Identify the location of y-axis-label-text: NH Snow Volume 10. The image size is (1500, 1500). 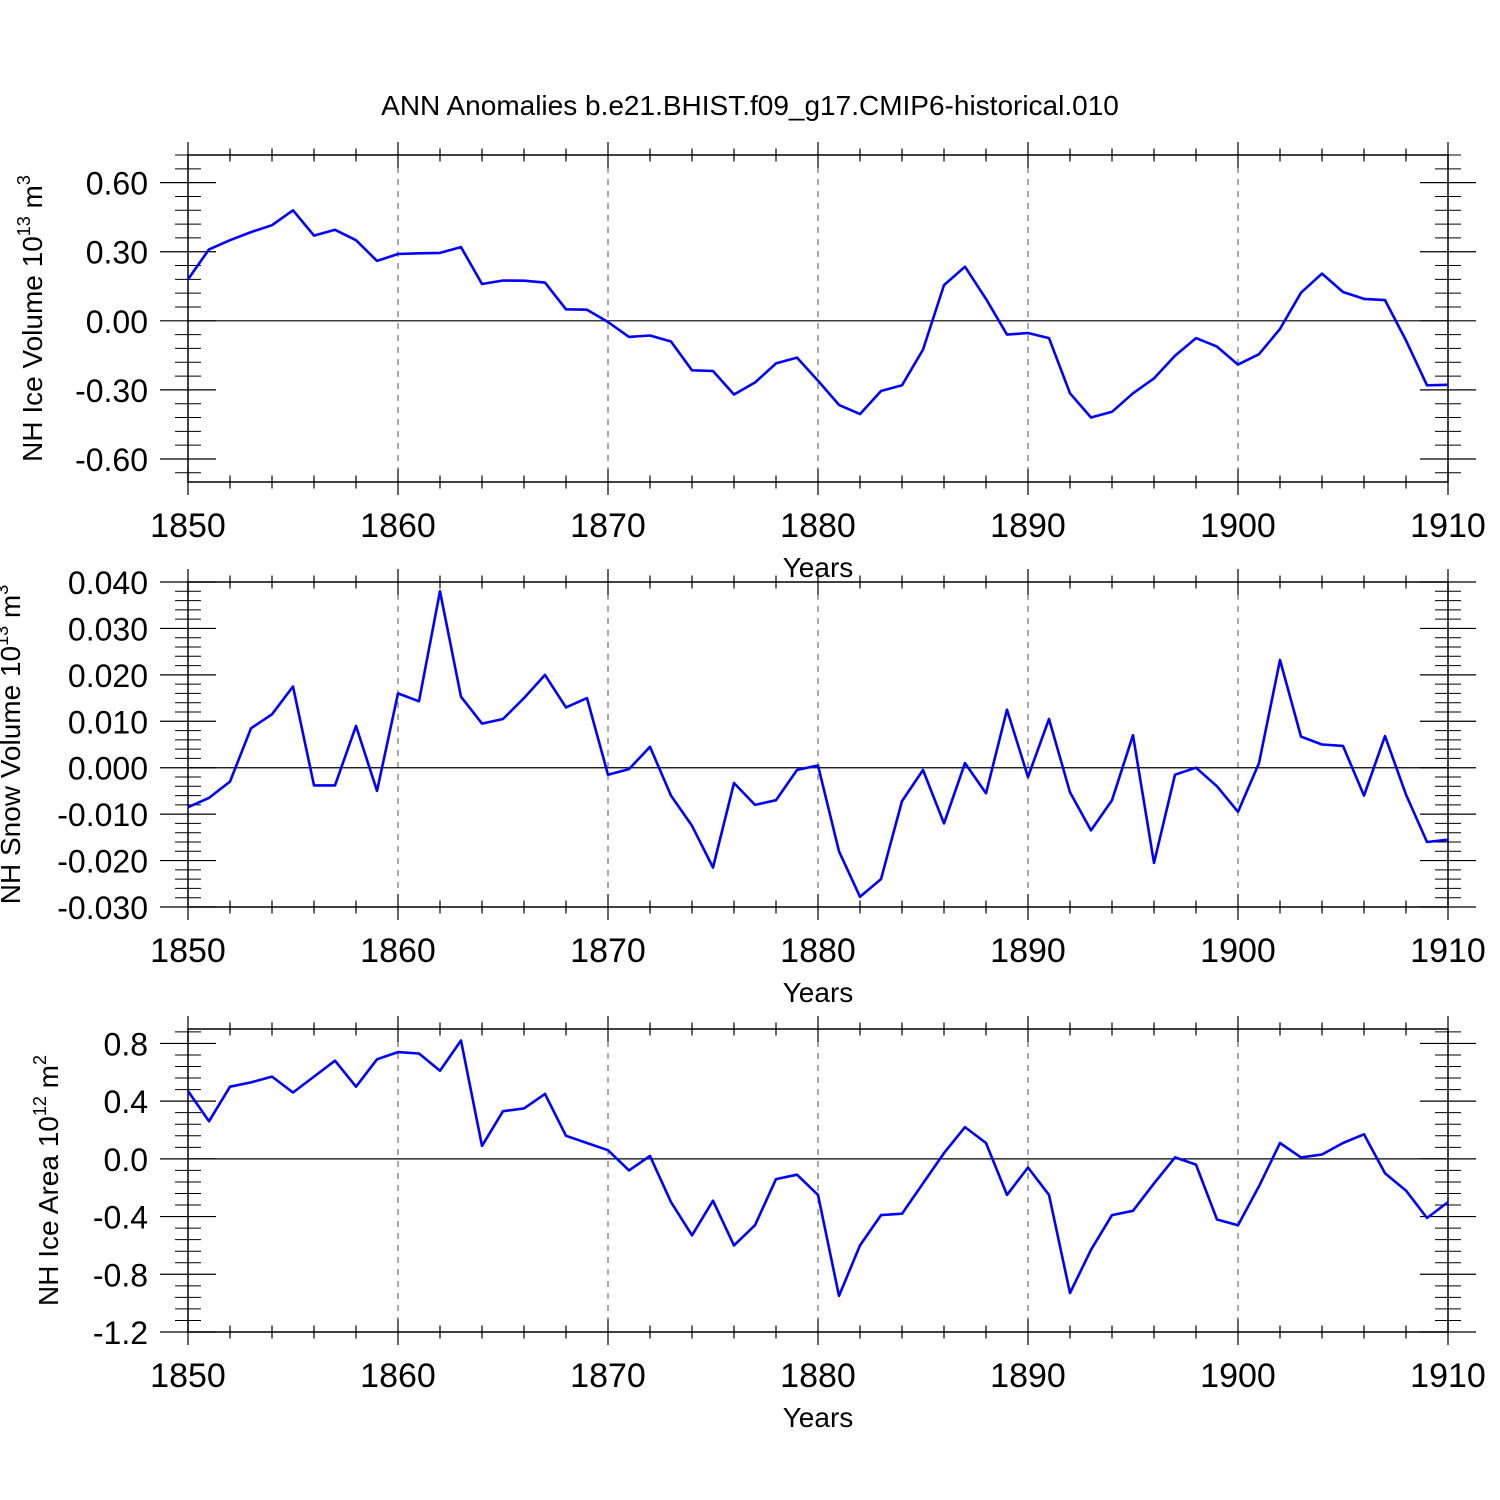
(13, 775).